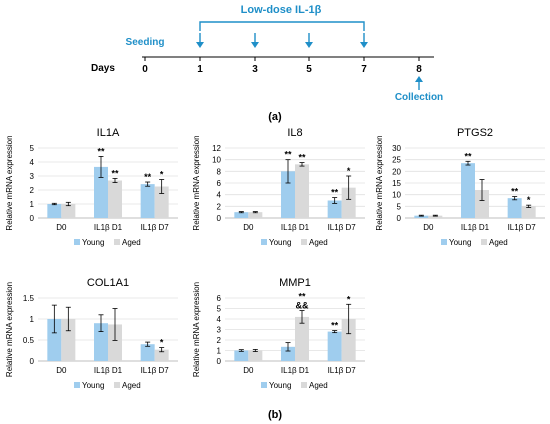 The image size is (550, 424). What do you see at coordinates (32, 319) in the screenshot?
I see `y-tick-label: 1` at bounding box center [32, 319].